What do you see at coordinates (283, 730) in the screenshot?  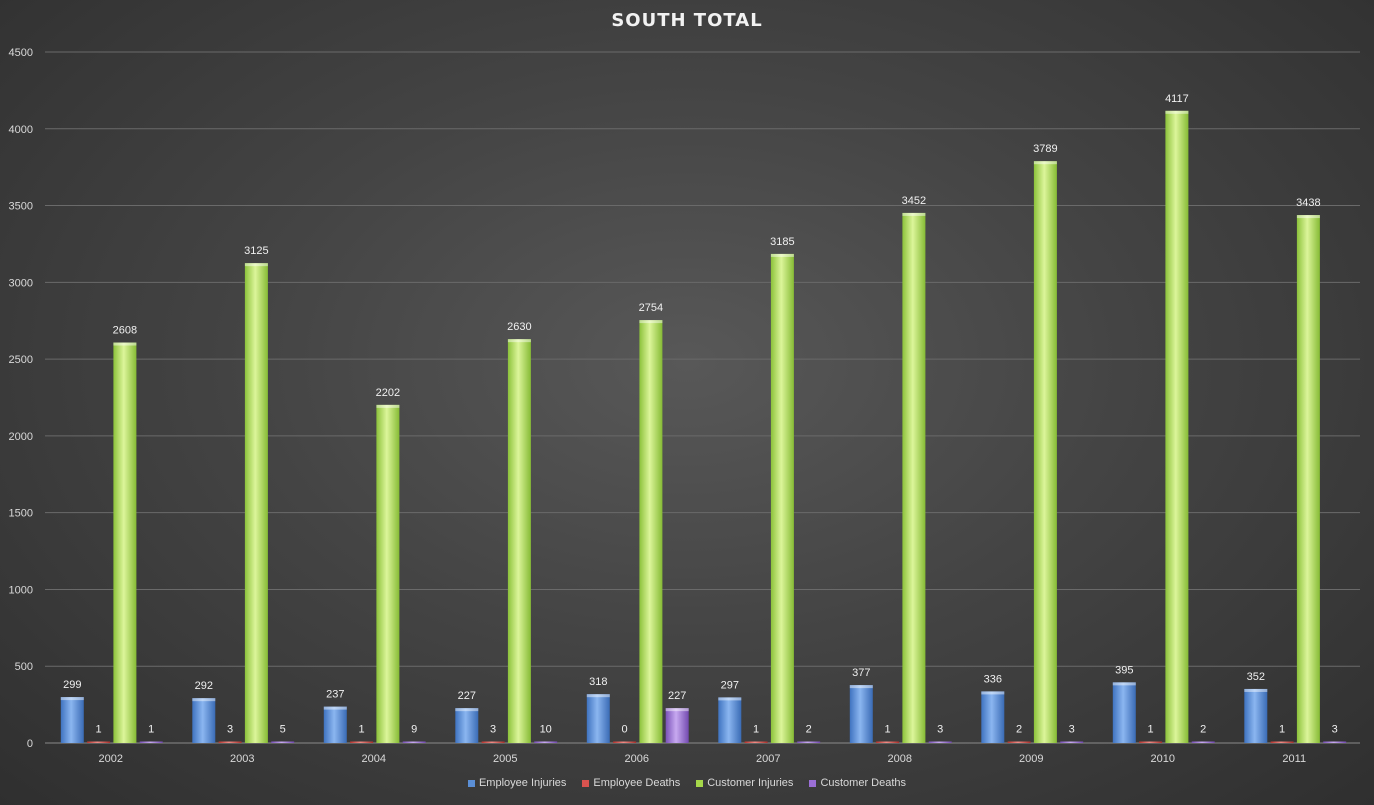 I see `data-label: 5` at bounding box center [283, 730].